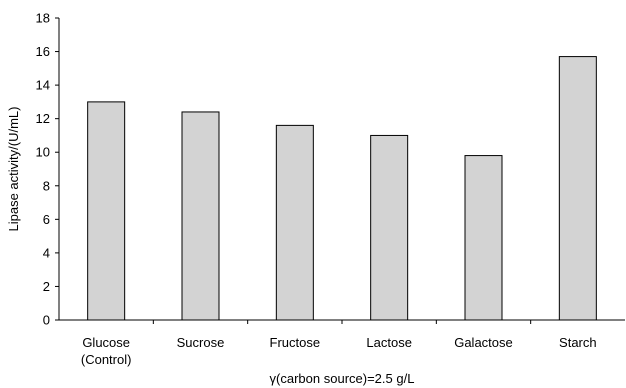  I want to click on x-tick-label: Fructose, so click(295, 342).